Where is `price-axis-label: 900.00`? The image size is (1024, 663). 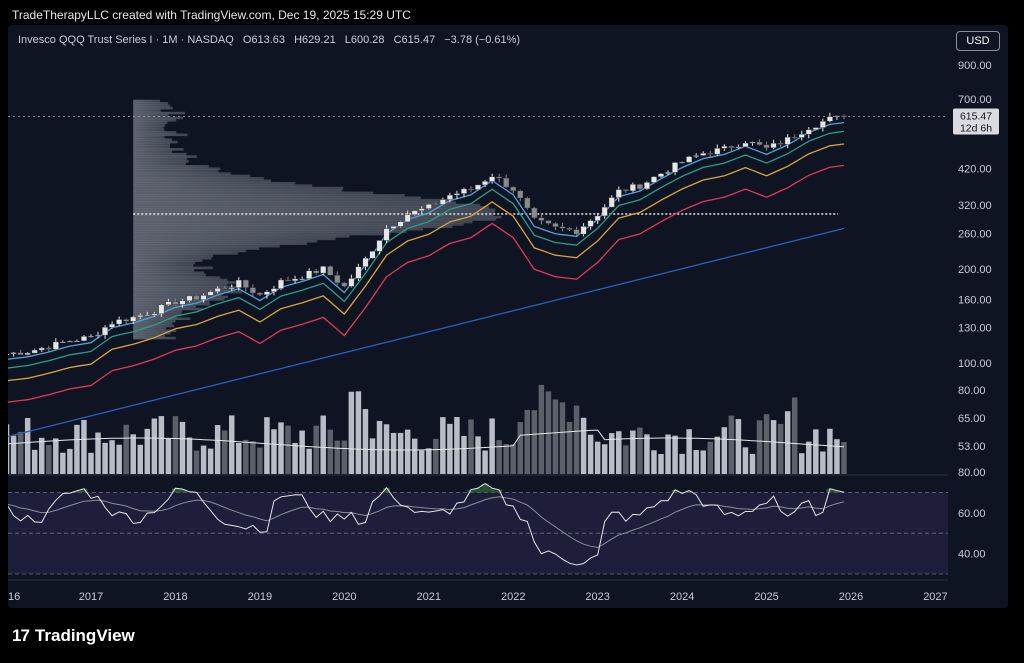 price-axis-label: 900.00 is located at coordinates (975, 66).